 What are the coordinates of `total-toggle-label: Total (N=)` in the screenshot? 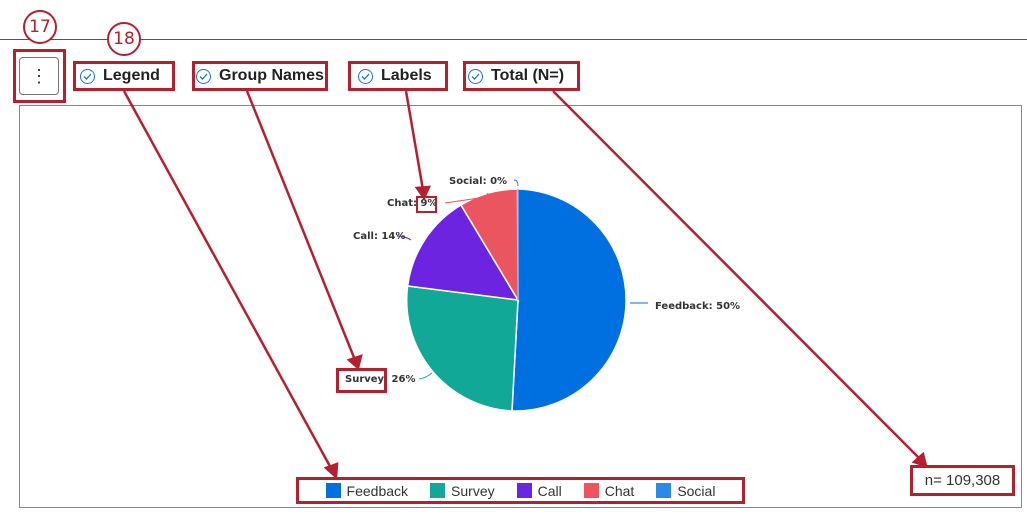 It's located at (528, 75).